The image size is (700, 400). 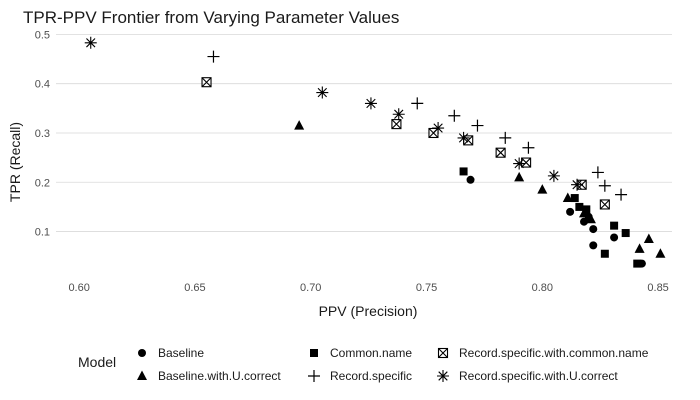 I want to click on series-Common.name, so click(x=550, y=217).